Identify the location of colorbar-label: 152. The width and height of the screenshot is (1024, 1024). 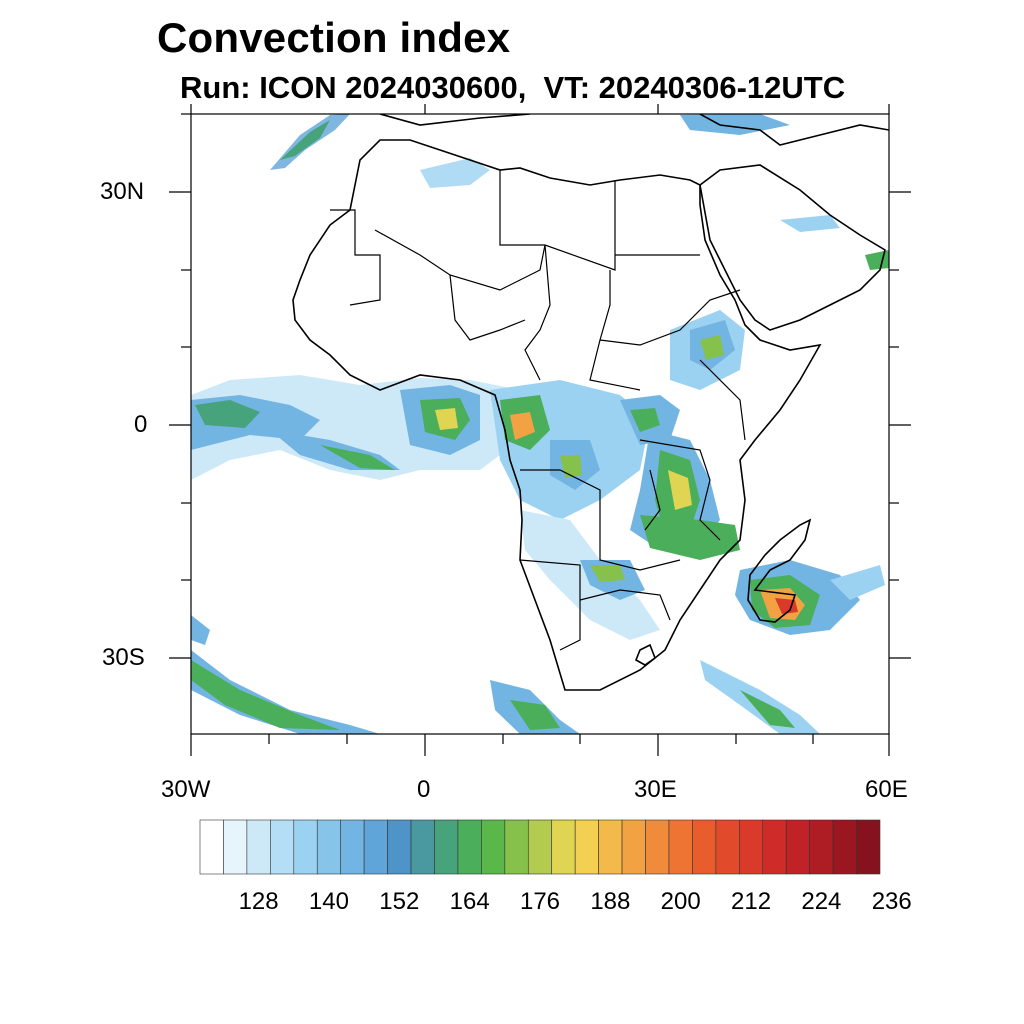
(399, 901).